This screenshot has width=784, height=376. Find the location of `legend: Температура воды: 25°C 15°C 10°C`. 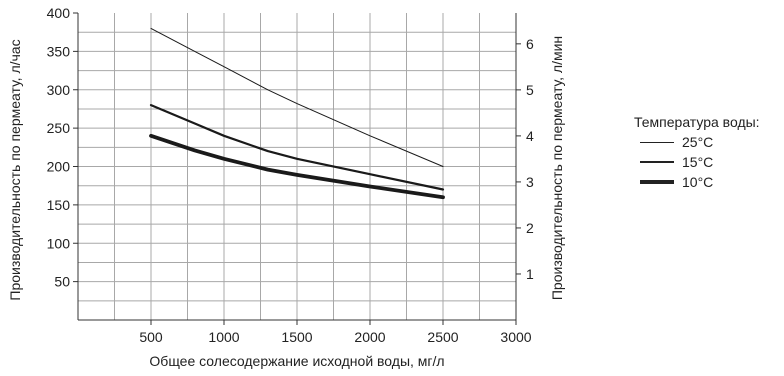

legend: Температура воды: 25°C 15°C 10°C is located at coordinates (697, 153).